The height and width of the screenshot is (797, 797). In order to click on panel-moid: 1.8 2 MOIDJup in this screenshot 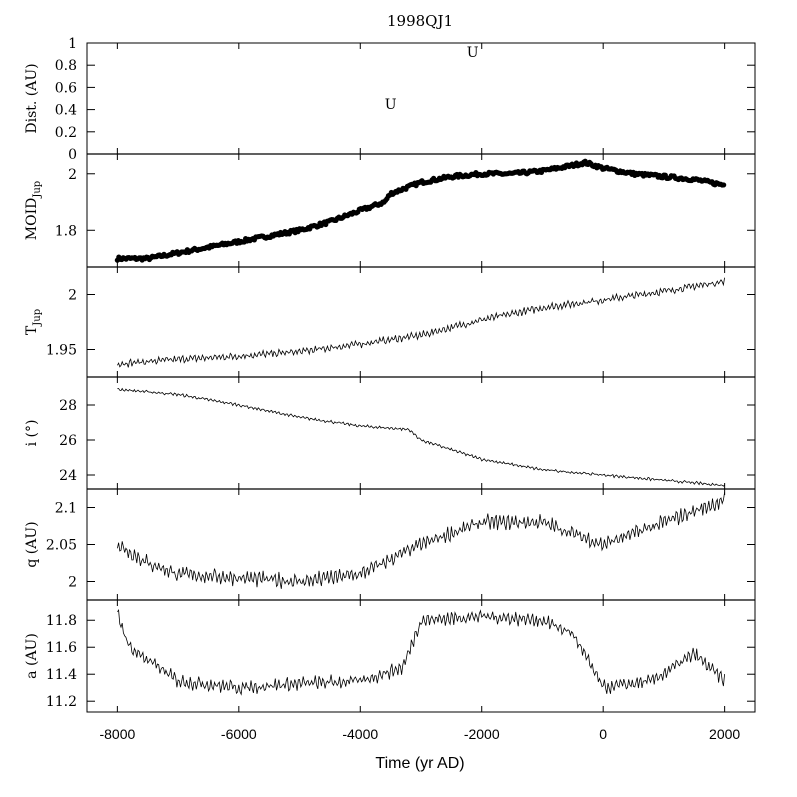, I will do `click(389, 210)`.